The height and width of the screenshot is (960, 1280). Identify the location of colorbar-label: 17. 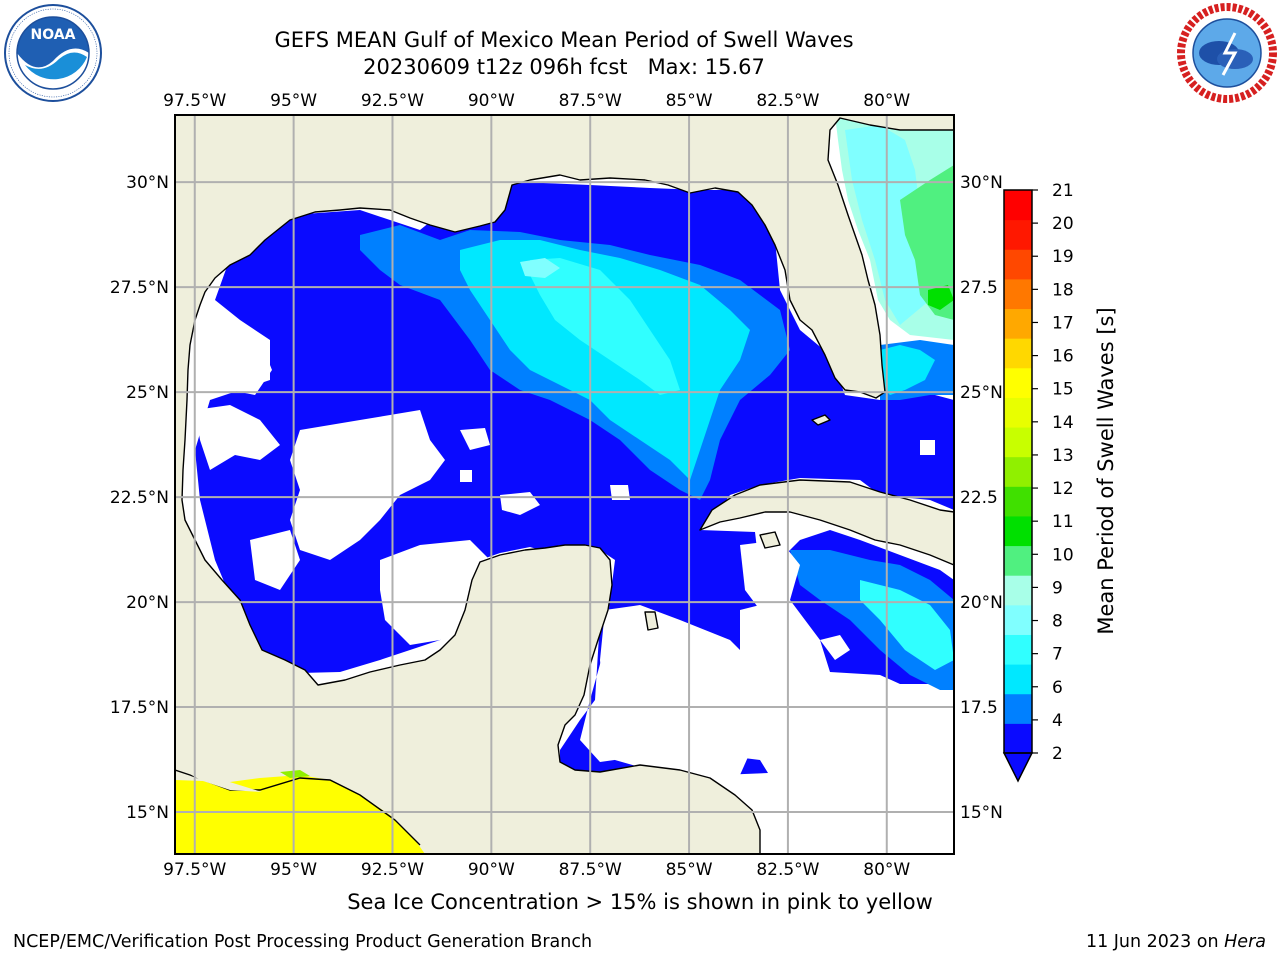
(1063, 323).